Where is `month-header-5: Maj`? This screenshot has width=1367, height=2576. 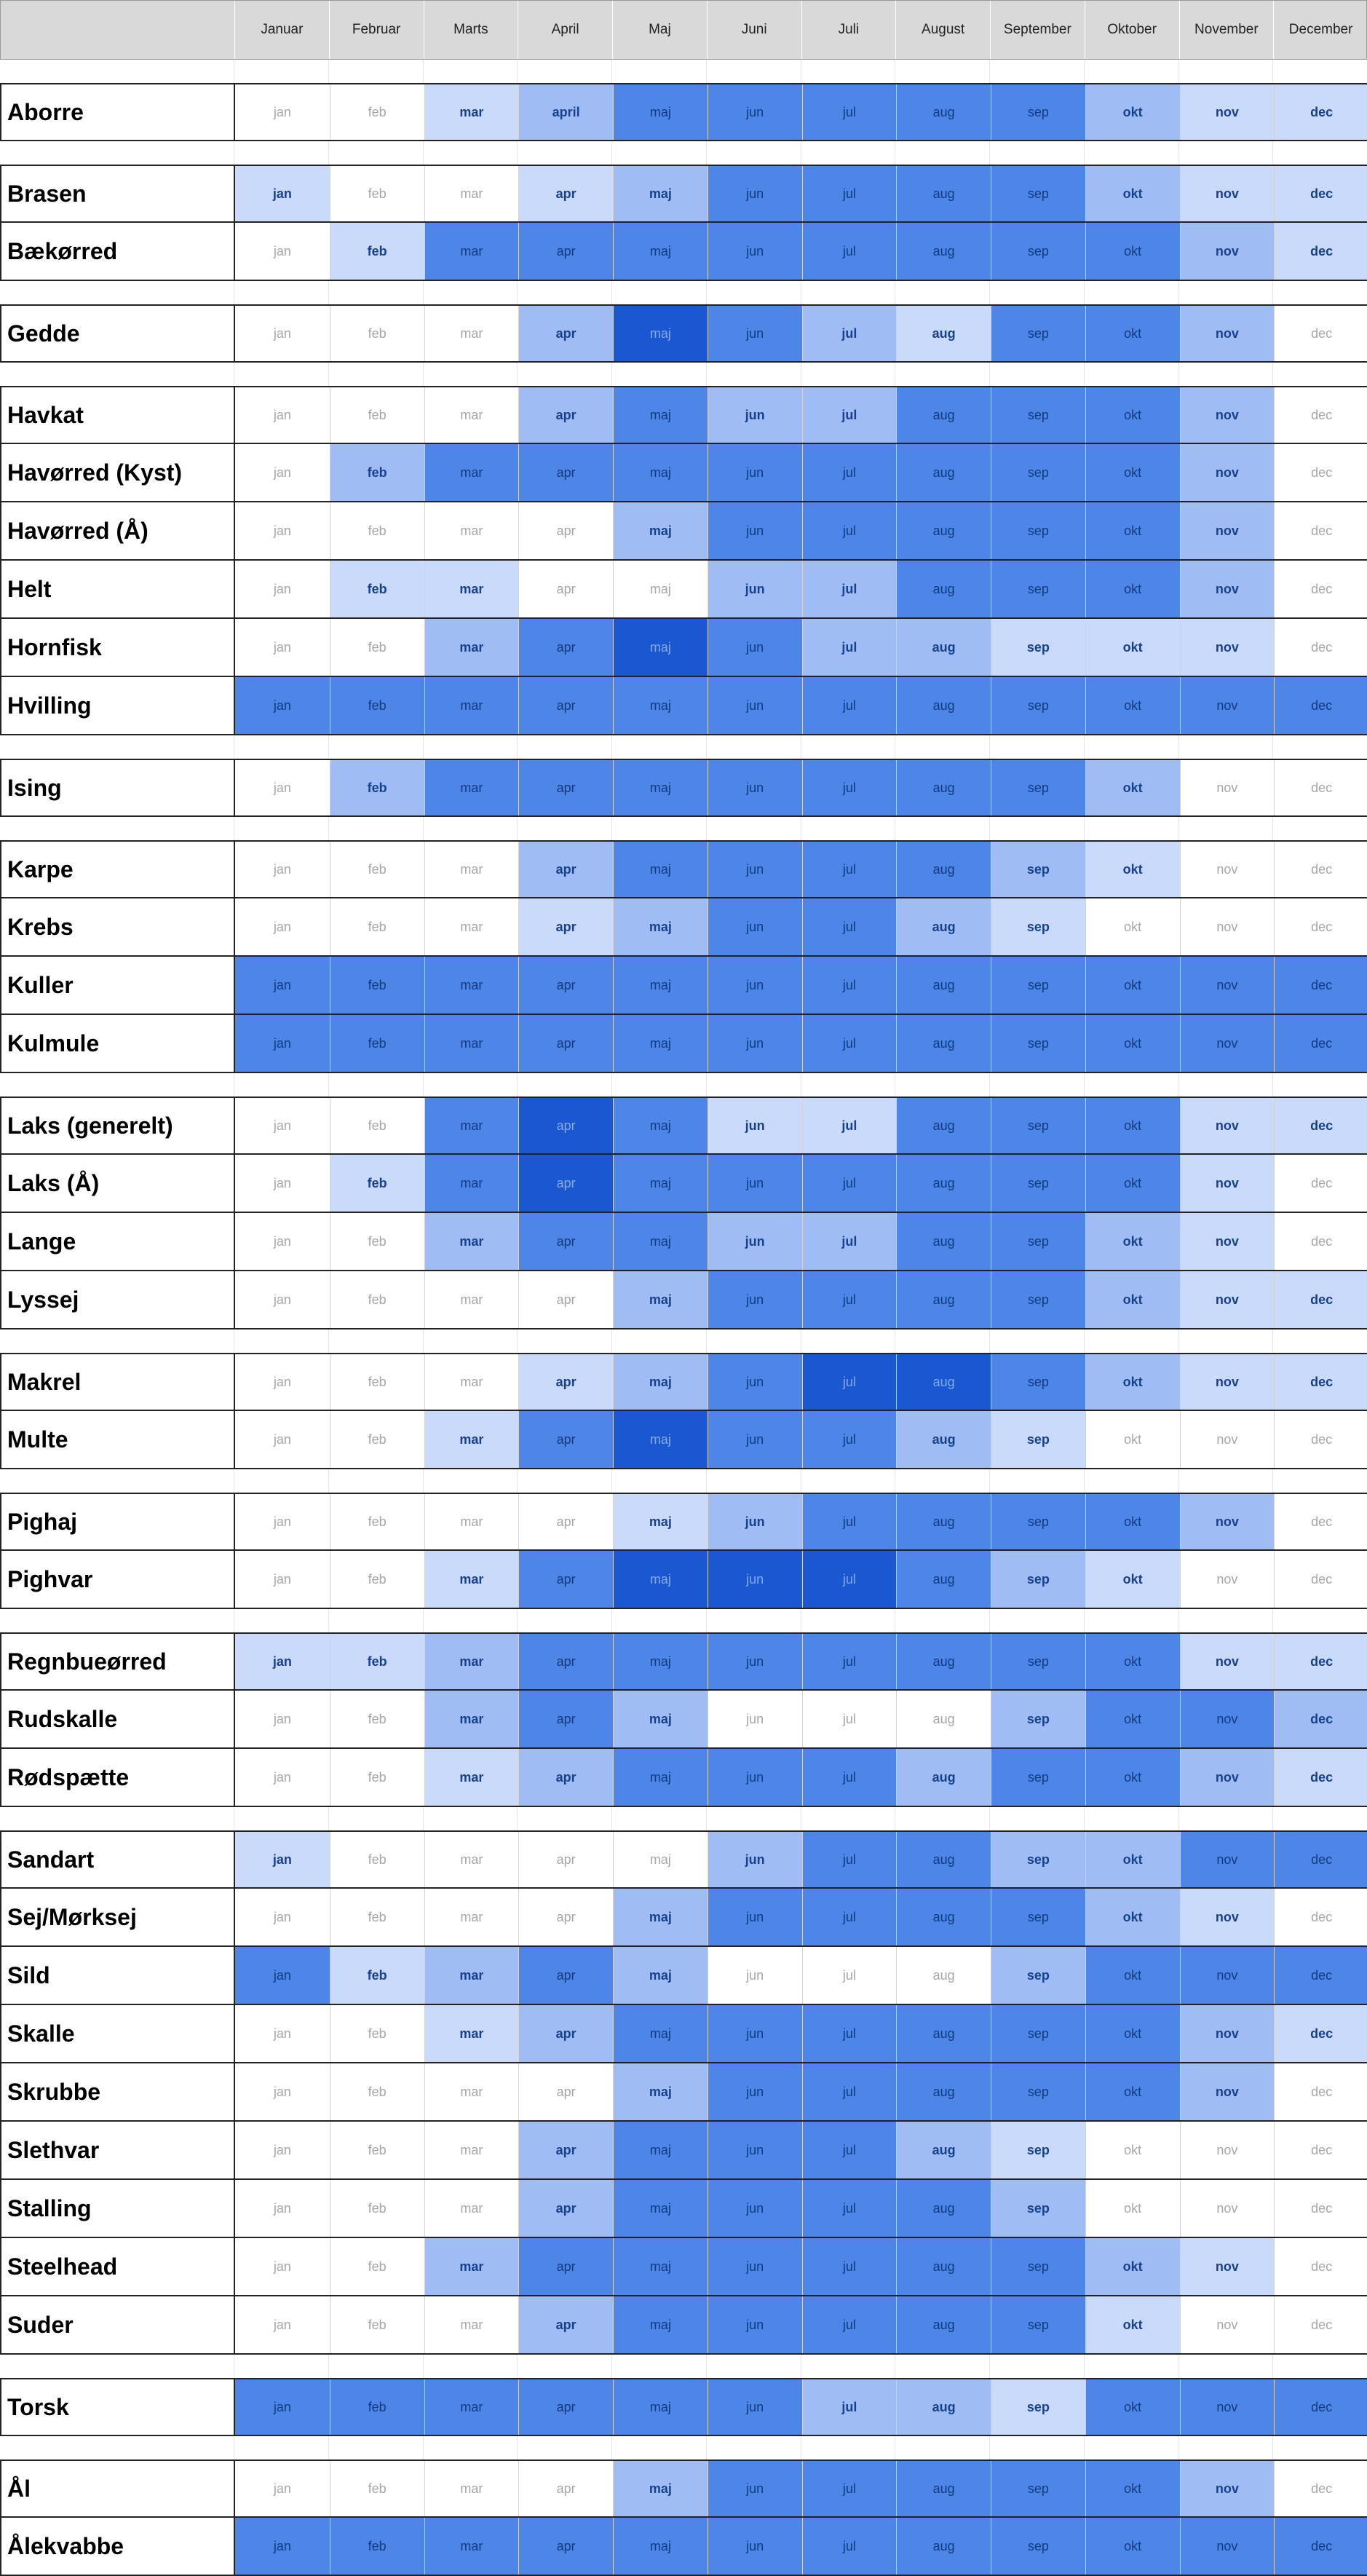
month-header-5: Maj is located at coordinates (659, 30).